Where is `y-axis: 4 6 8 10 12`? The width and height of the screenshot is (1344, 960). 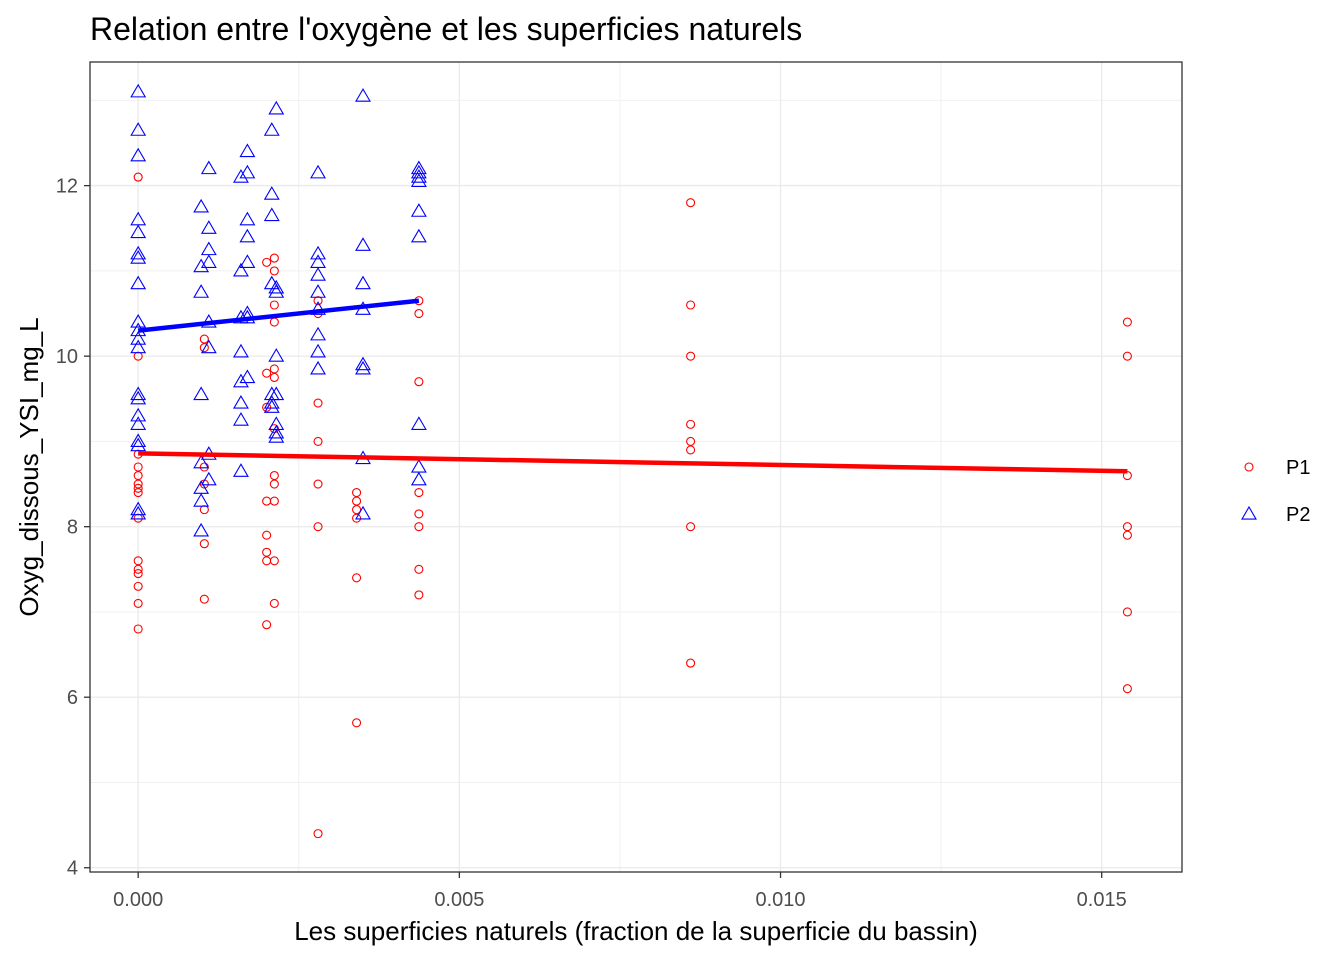 y-axis: 4 6 8 10 12 is located at coordinates (73, 528).